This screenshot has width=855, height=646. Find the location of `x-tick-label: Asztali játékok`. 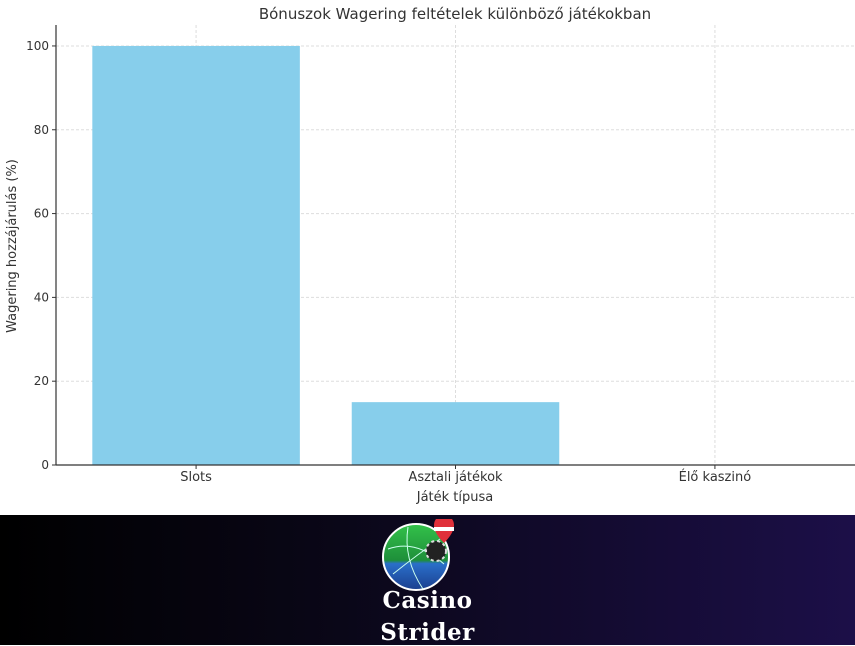

x-tick-label: Asztali játékok is located at coordinates (455, 477).